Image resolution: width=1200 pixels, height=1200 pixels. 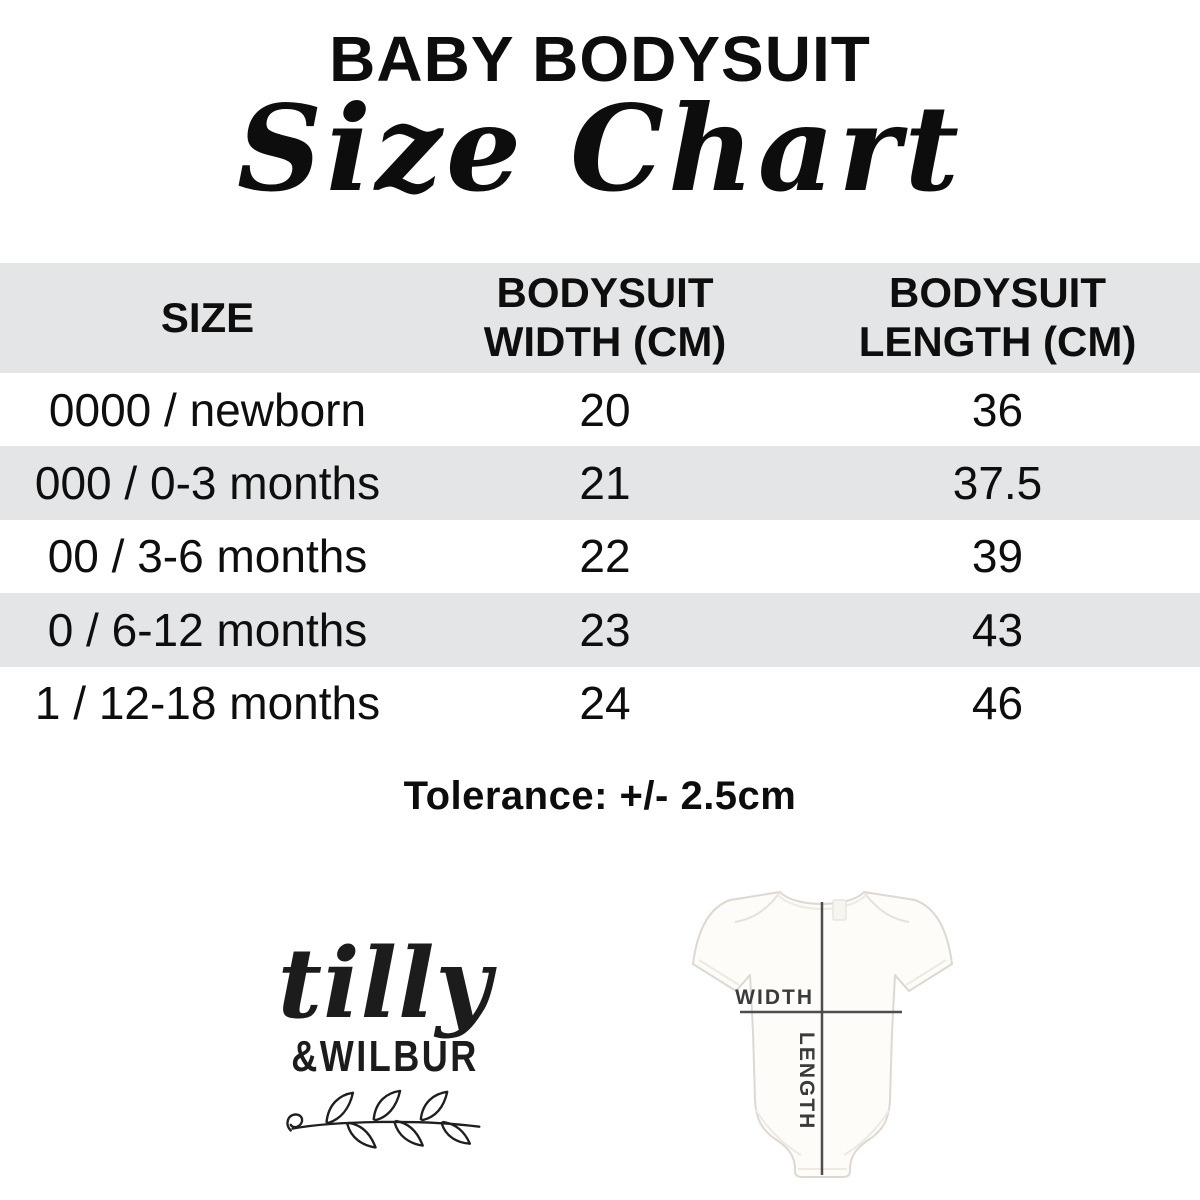 I want to click on table-row: 00 / 3-6 months 22 39, so click(x=600, y=556).